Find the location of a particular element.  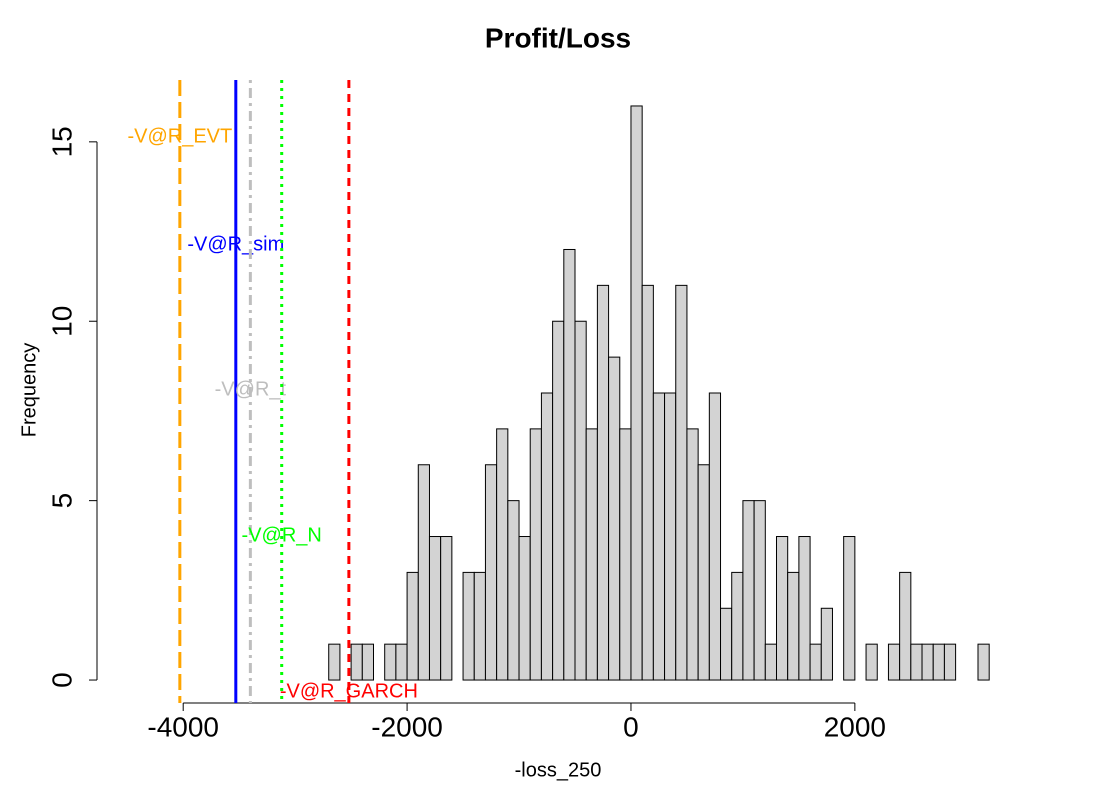

x-tick-label: 2000 is located at coordinates (855, 726).